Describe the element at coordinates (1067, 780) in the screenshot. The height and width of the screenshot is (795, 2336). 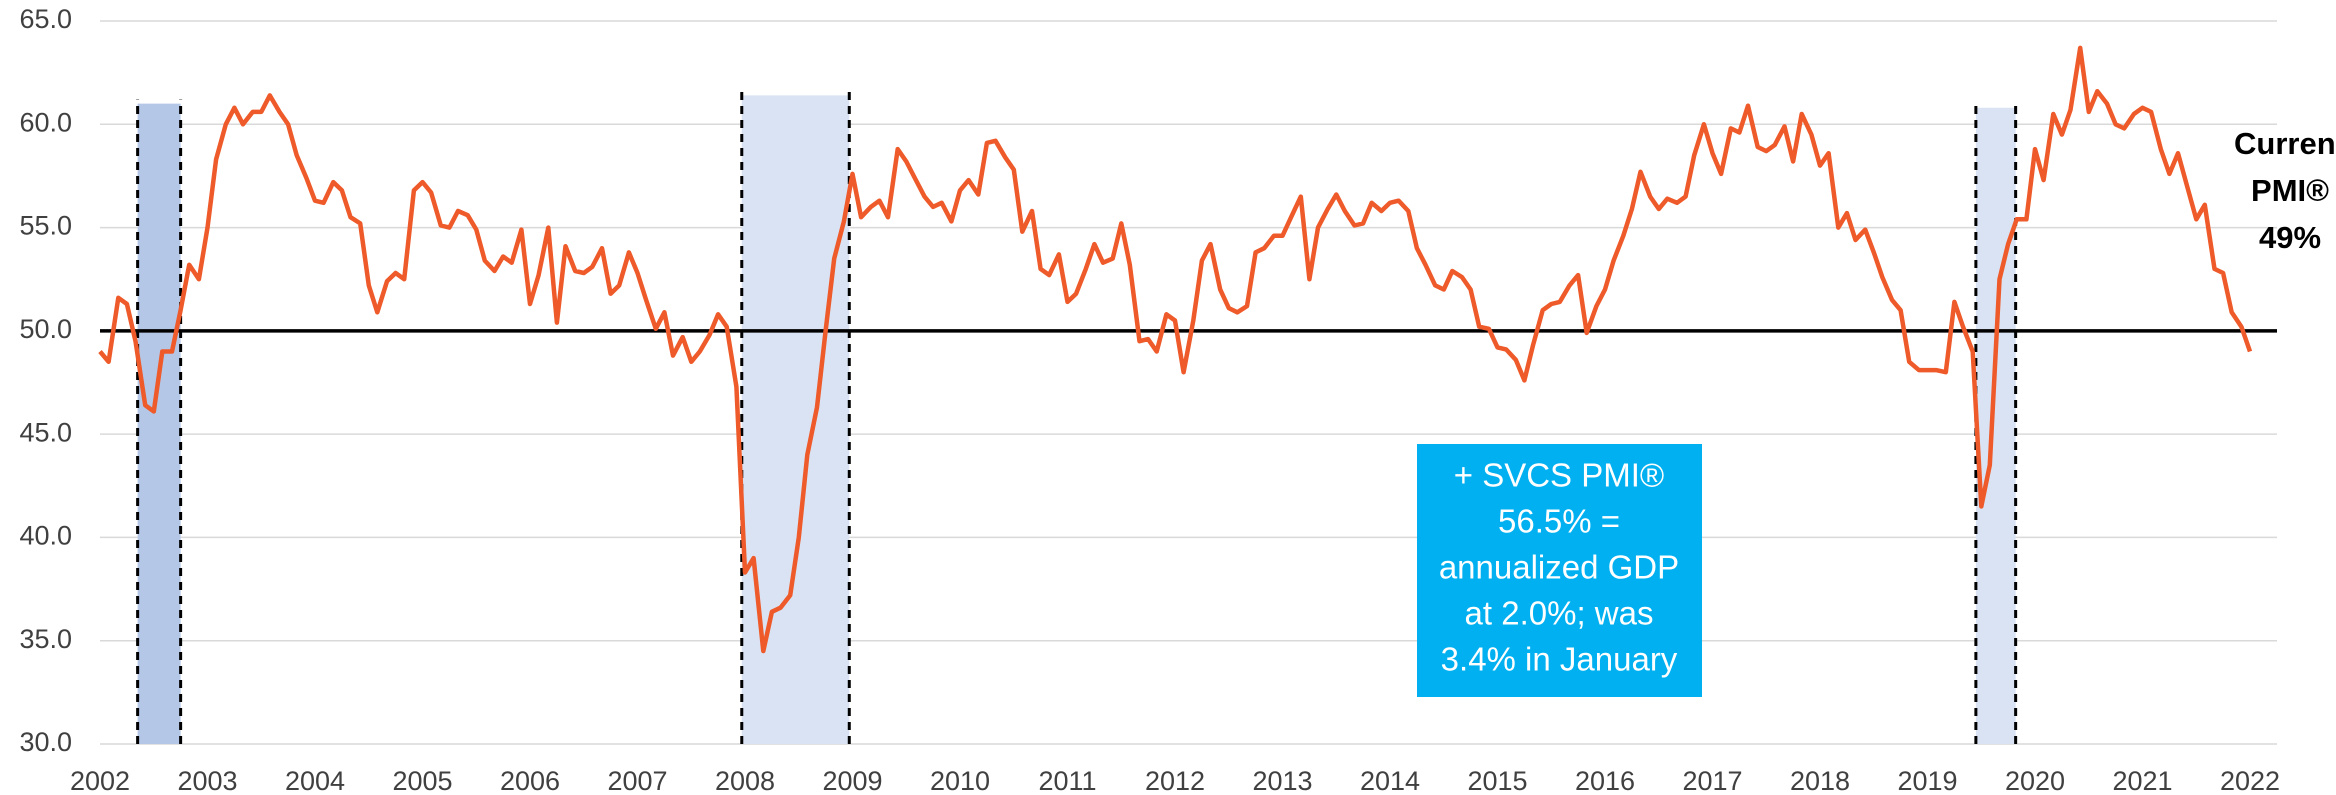
I see `x-tick-label: 2011` at that location.